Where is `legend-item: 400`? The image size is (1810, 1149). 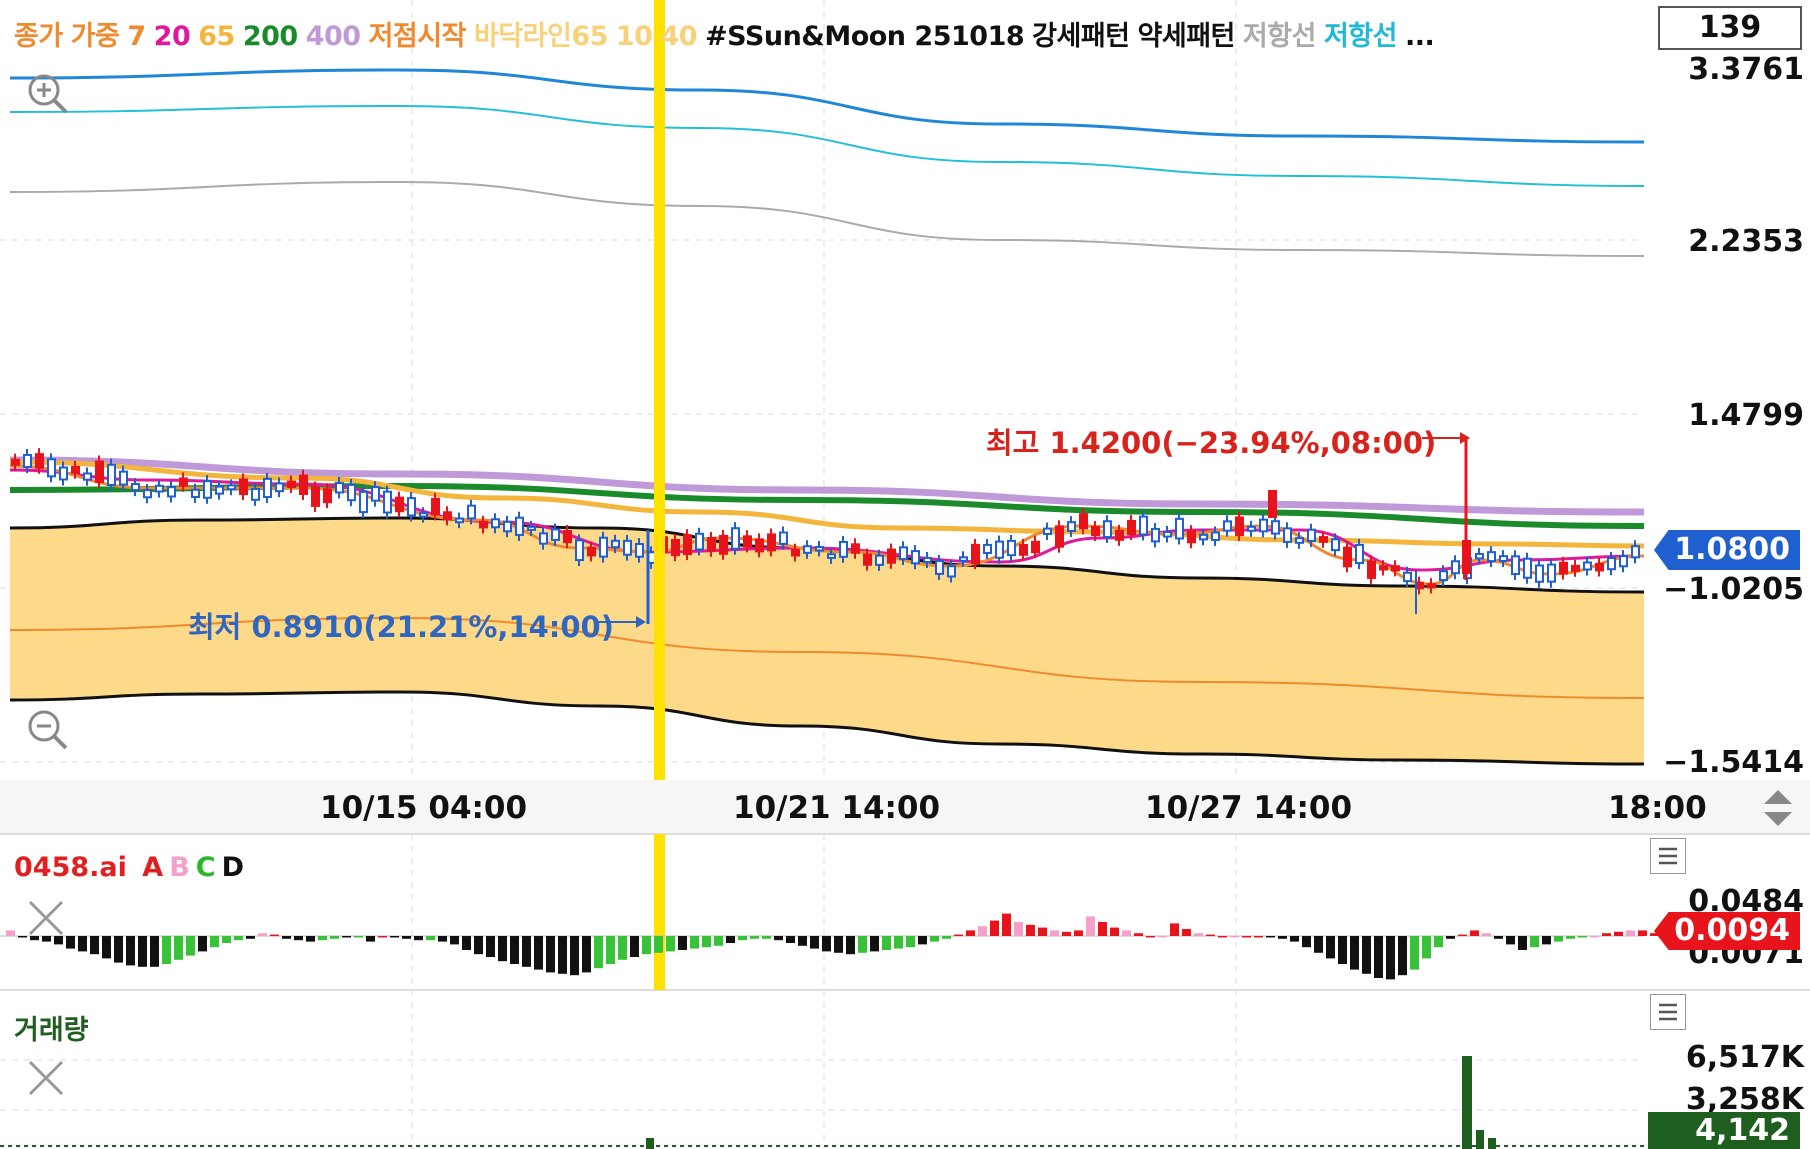 legend-item: 400 is located at coordinates (333, 36).